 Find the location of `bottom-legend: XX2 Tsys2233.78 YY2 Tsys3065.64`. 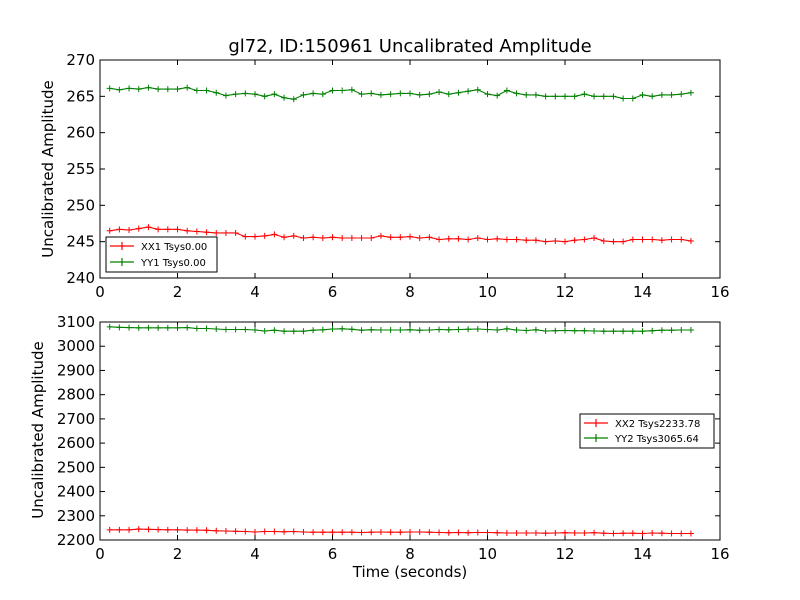

bottom-legend: XX2 Tsys2233.78 YY2 Tsys3065.64 is located at coordinates (647, 431).